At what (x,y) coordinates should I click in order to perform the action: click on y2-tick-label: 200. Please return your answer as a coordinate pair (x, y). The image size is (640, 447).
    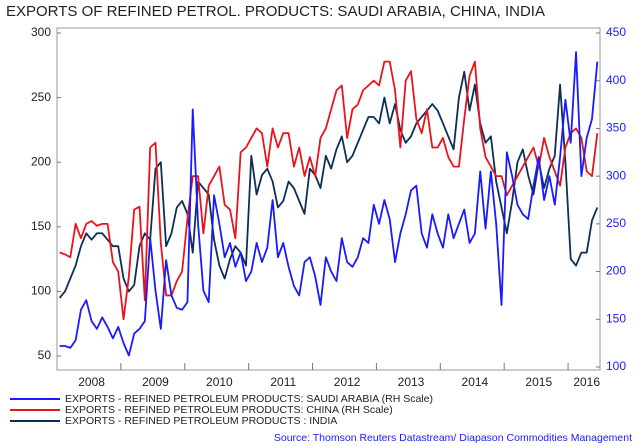
    Looking at the image, I should click on (616, 271).